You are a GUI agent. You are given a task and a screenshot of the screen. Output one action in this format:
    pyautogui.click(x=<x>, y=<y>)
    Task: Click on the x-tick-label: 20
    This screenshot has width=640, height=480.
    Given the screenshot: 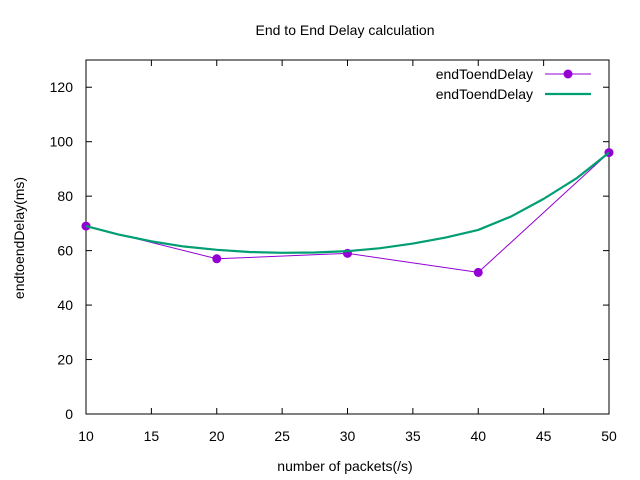 What is the action you would take?
    pyautogui.click(x=217, y=436)
    